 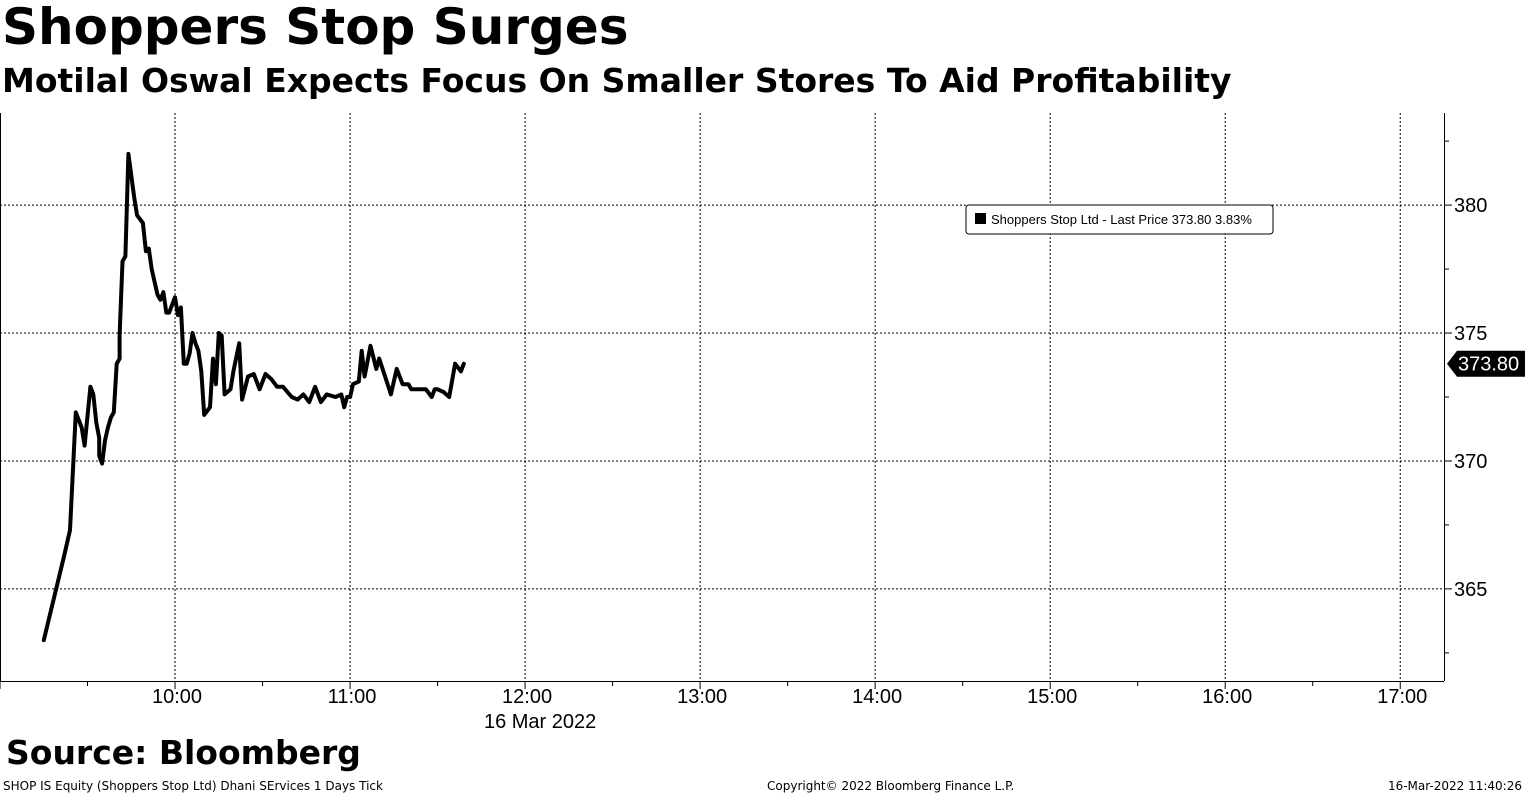 What do you see at coordinates (980, 218) in the screenshot?
I see `legend-swatch` at bounding box center [980, 218].